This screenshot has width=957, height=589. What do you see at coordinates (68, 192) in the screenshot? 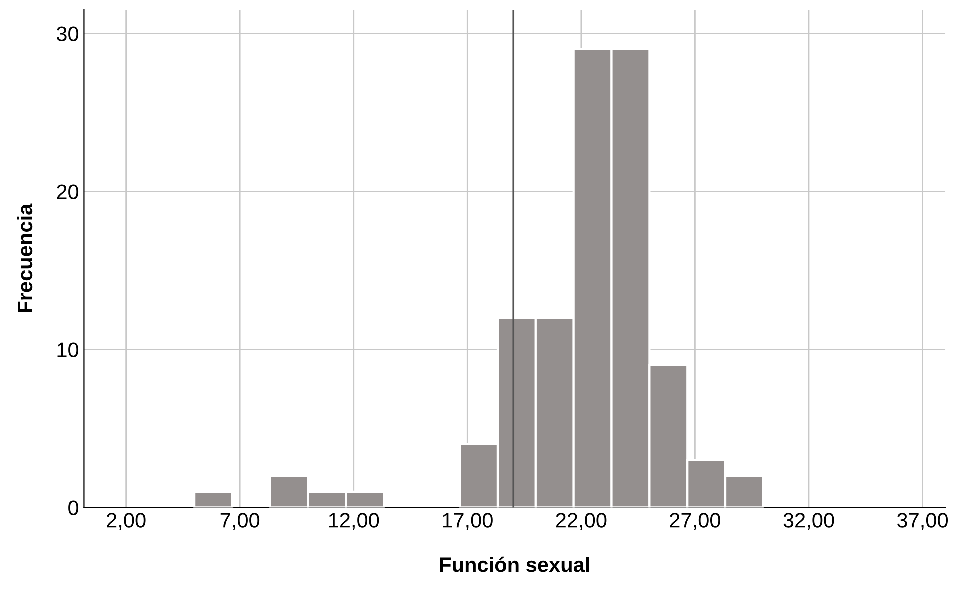
I see `y-tick-label: 20` at bounding box center [68, 192].